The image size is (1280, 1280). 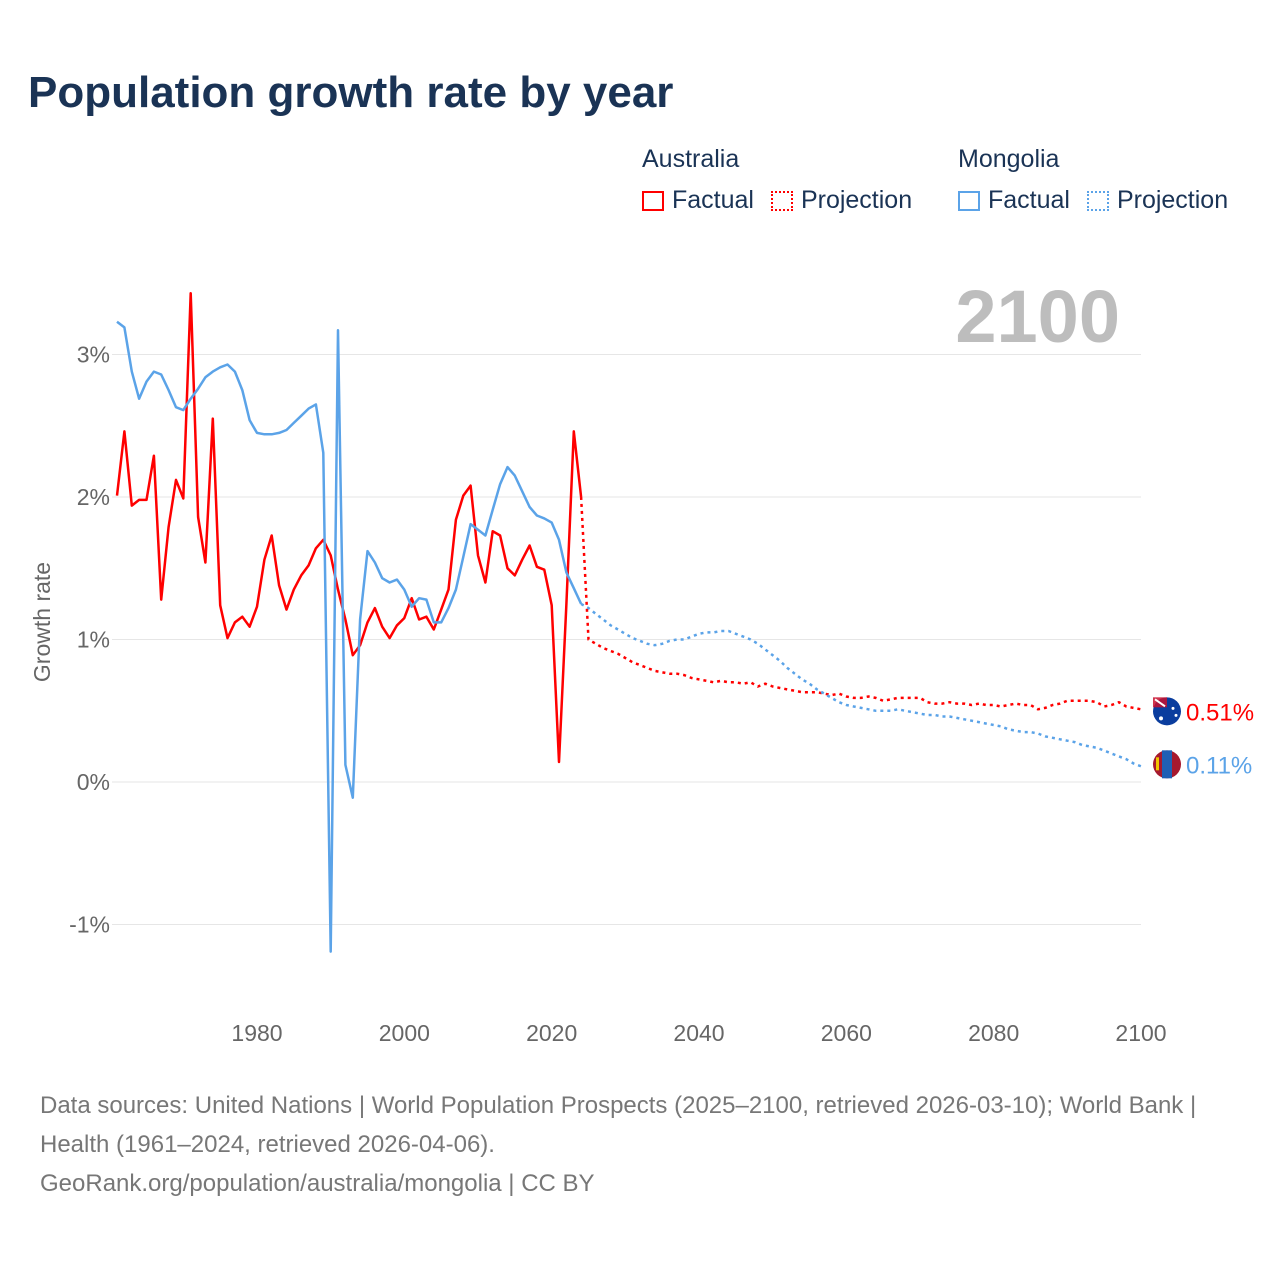 I want to click on end-label-mongolia: 0.11%, so click(x=1219, y=765).